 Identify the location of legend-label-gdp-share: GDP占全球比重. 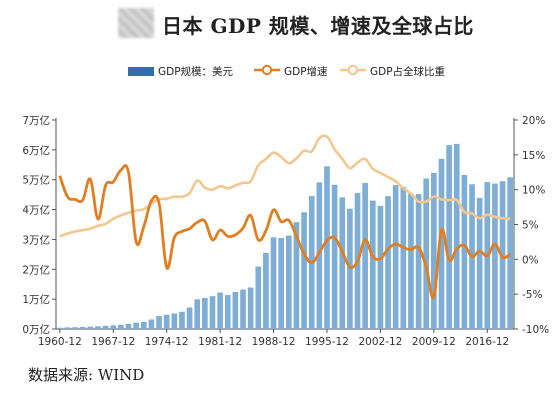
(408, 72).